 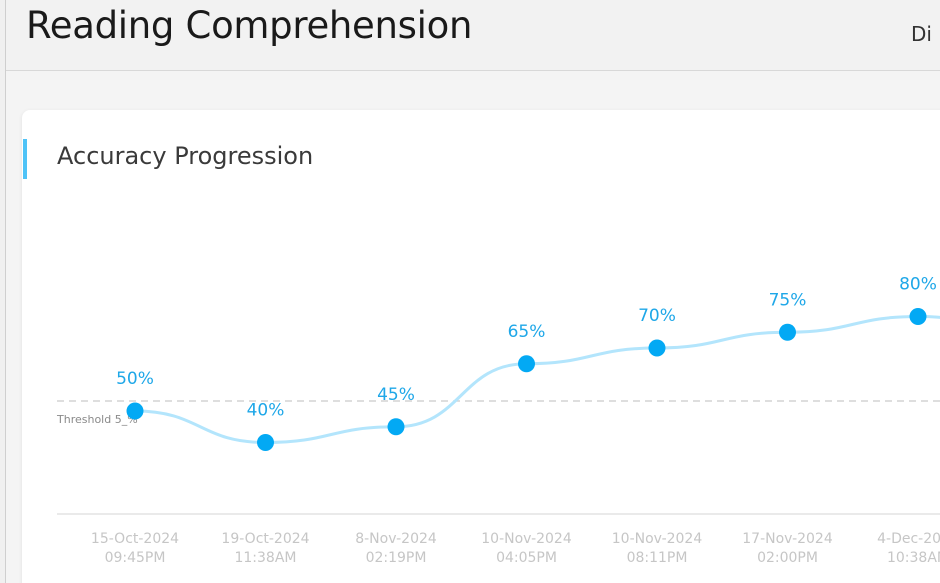 I want to click on left-border, so click(x=5, y=291).